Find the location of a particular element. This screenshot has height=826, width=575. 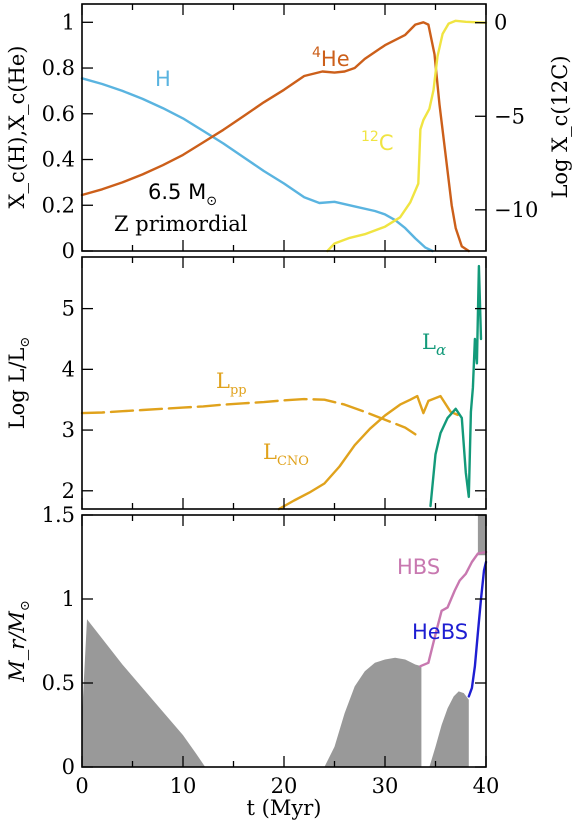

label-l-alpha: Lα is located at coordinates (434, 344).